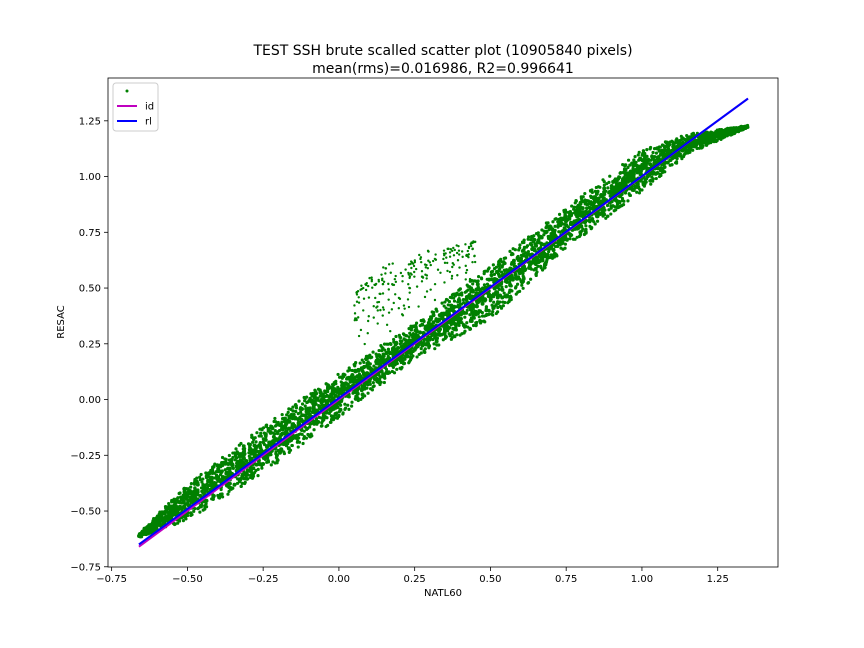 This screenshot has height=648, width=864. What do you see at coordinates (566, 579) in the screenshot?
I see `x-tick-label: 0.75` at bounding box center [566, 579].